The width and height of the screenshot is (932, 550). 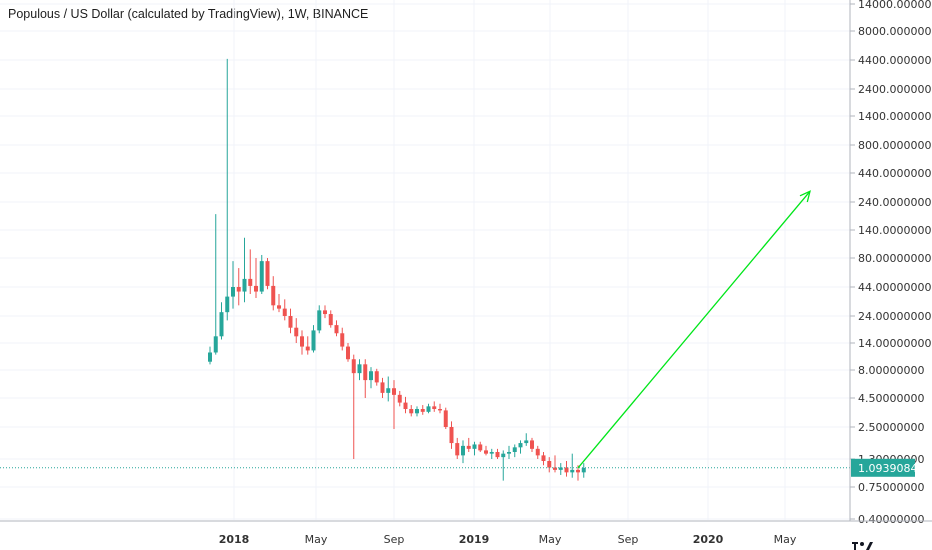 I want to click on y-tick-label: 4400.00000000, so click(x=895, y=60).